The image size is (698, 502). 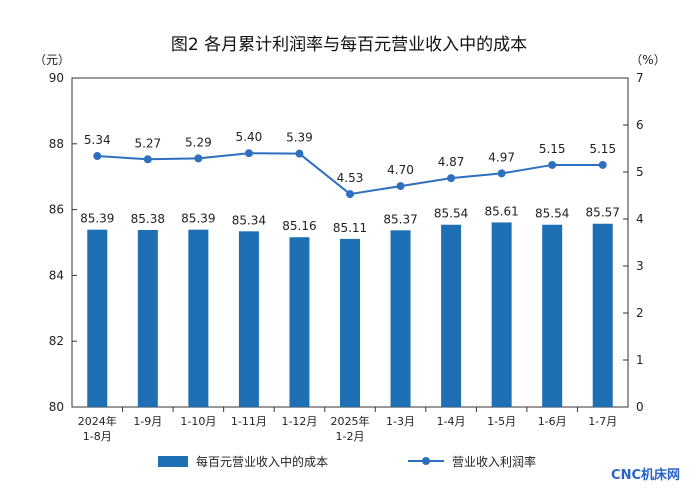 What do you see at coordinates (451, 421) in the screenshot?
I see `category-label: 1-4月` at bounding box center [451, 421].